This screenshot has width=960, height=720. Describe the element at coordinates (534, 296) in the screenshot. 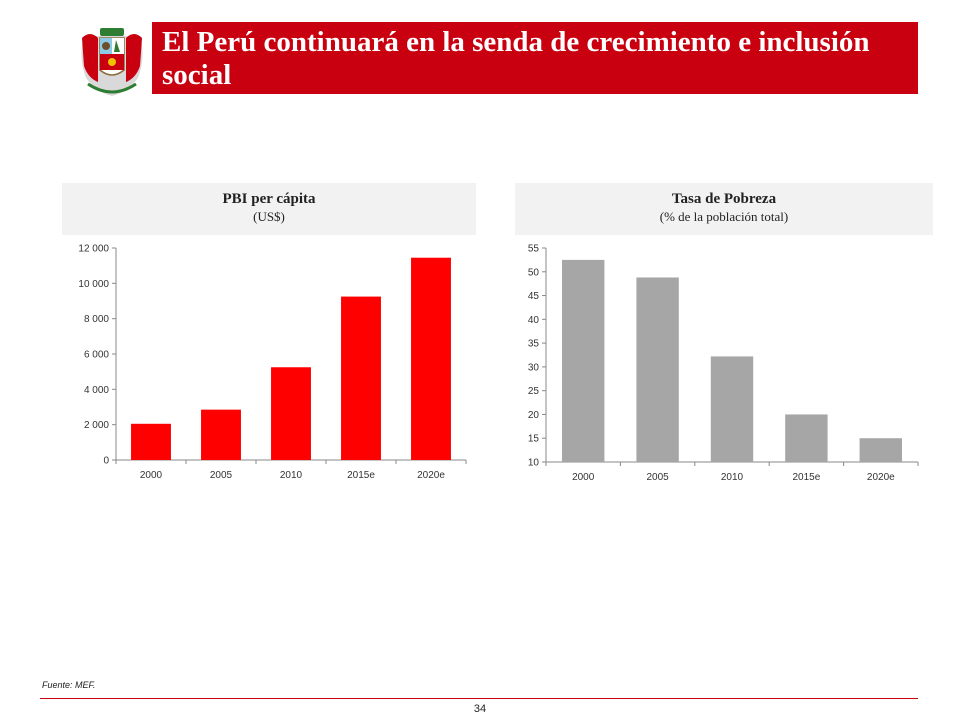

I see `poverty-y-tick-label: 45` at that location.